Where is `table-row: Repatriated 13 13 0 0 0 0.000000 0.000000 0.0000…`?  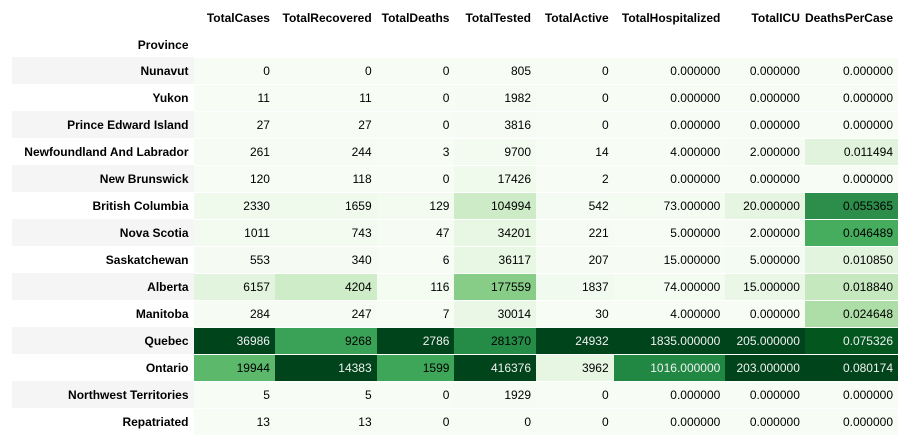 table-row: Repatriated 13 13 0 0 0 0.000000 0.000000 0.0000… is located at coordinates (455, 421).